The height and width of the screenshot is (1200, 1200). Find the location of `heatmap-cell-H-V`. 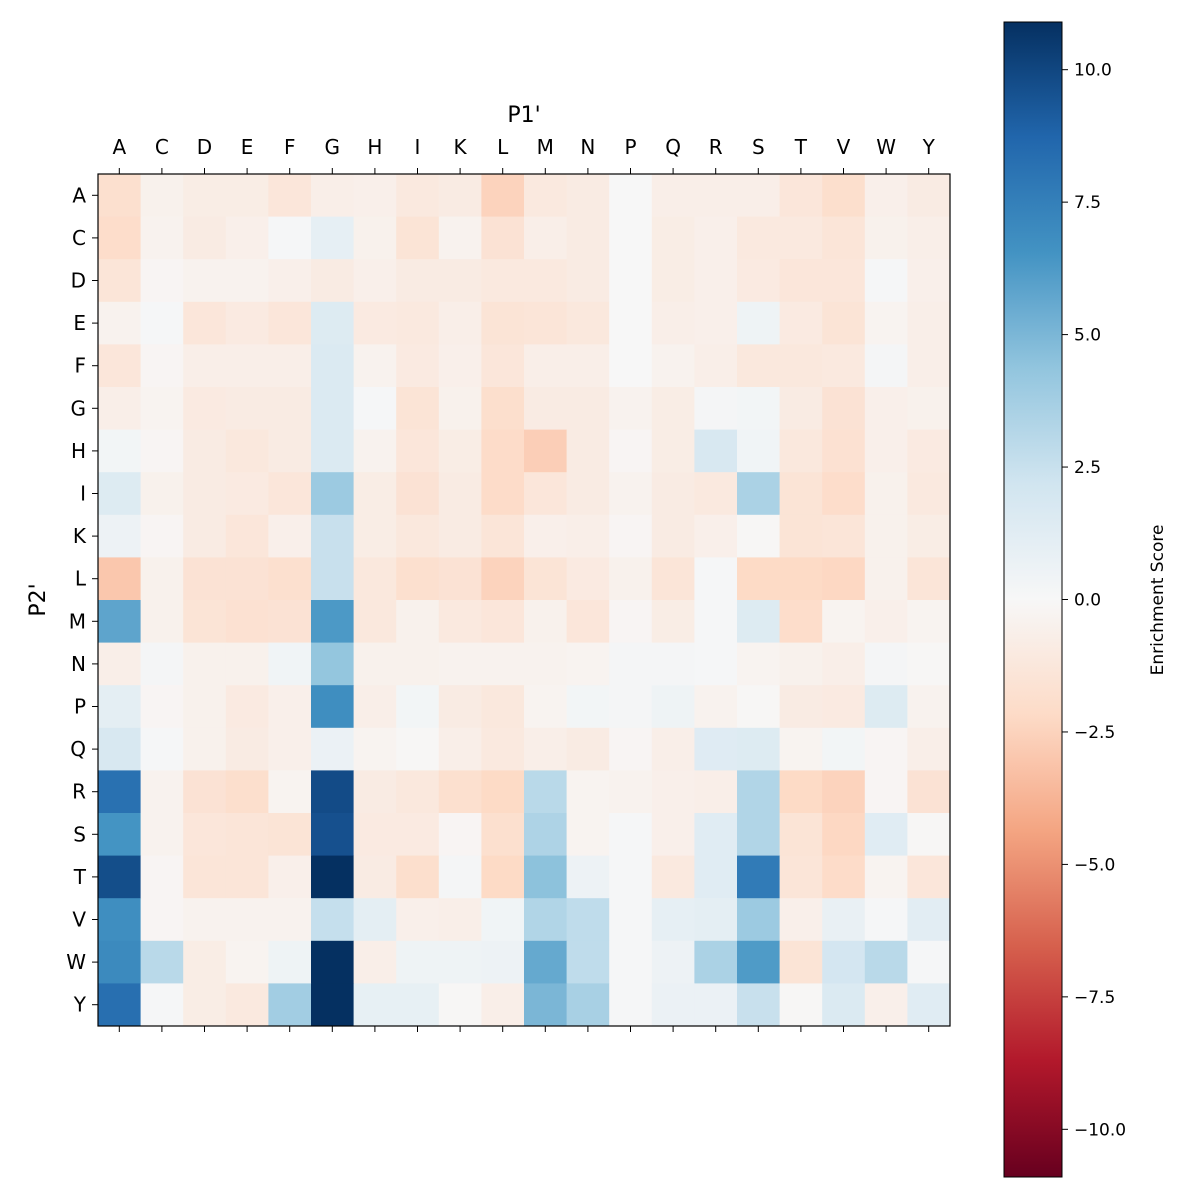

heatmap-cell-H-V is located at coordinates (844, 451).